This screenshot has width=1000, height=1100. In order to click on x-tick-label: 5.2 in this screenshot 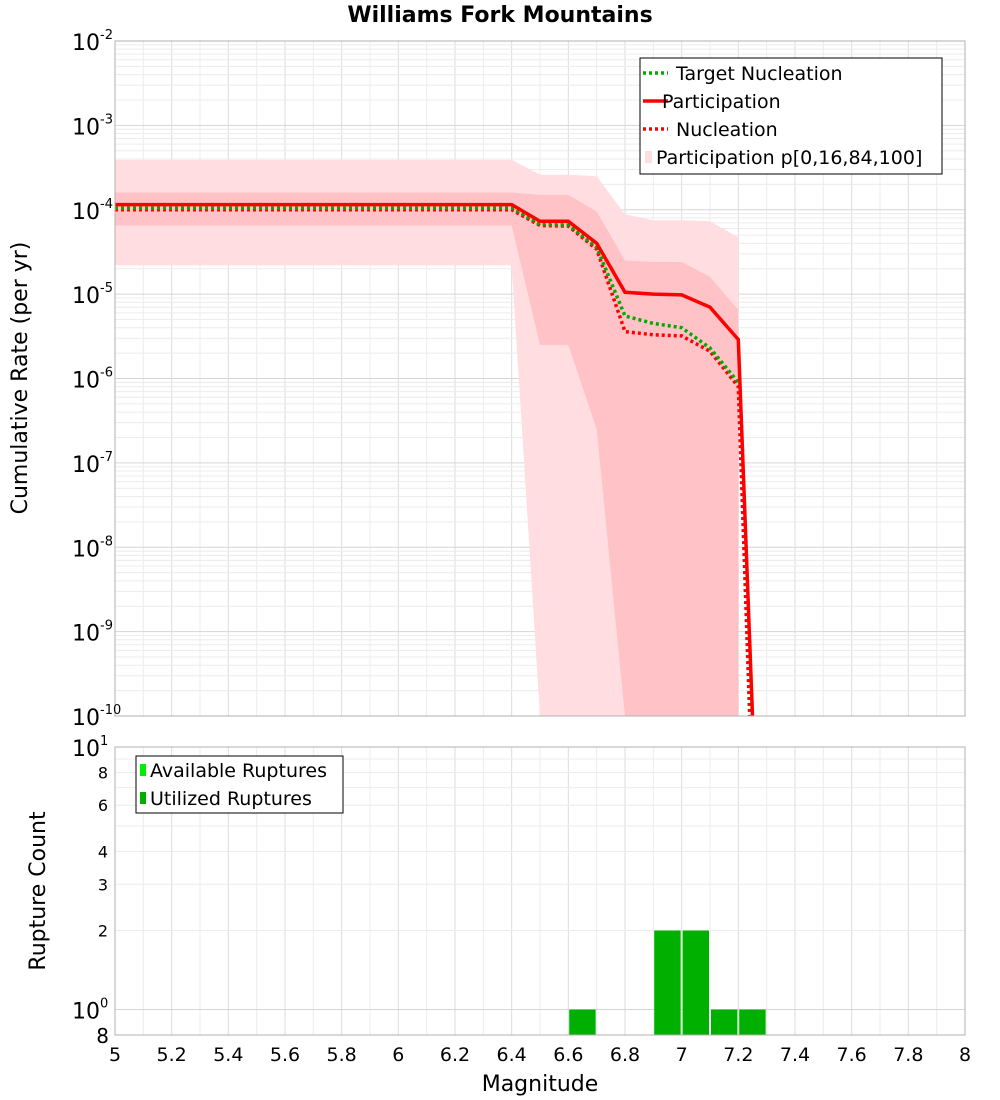, I will do `click(172, 1055)`.